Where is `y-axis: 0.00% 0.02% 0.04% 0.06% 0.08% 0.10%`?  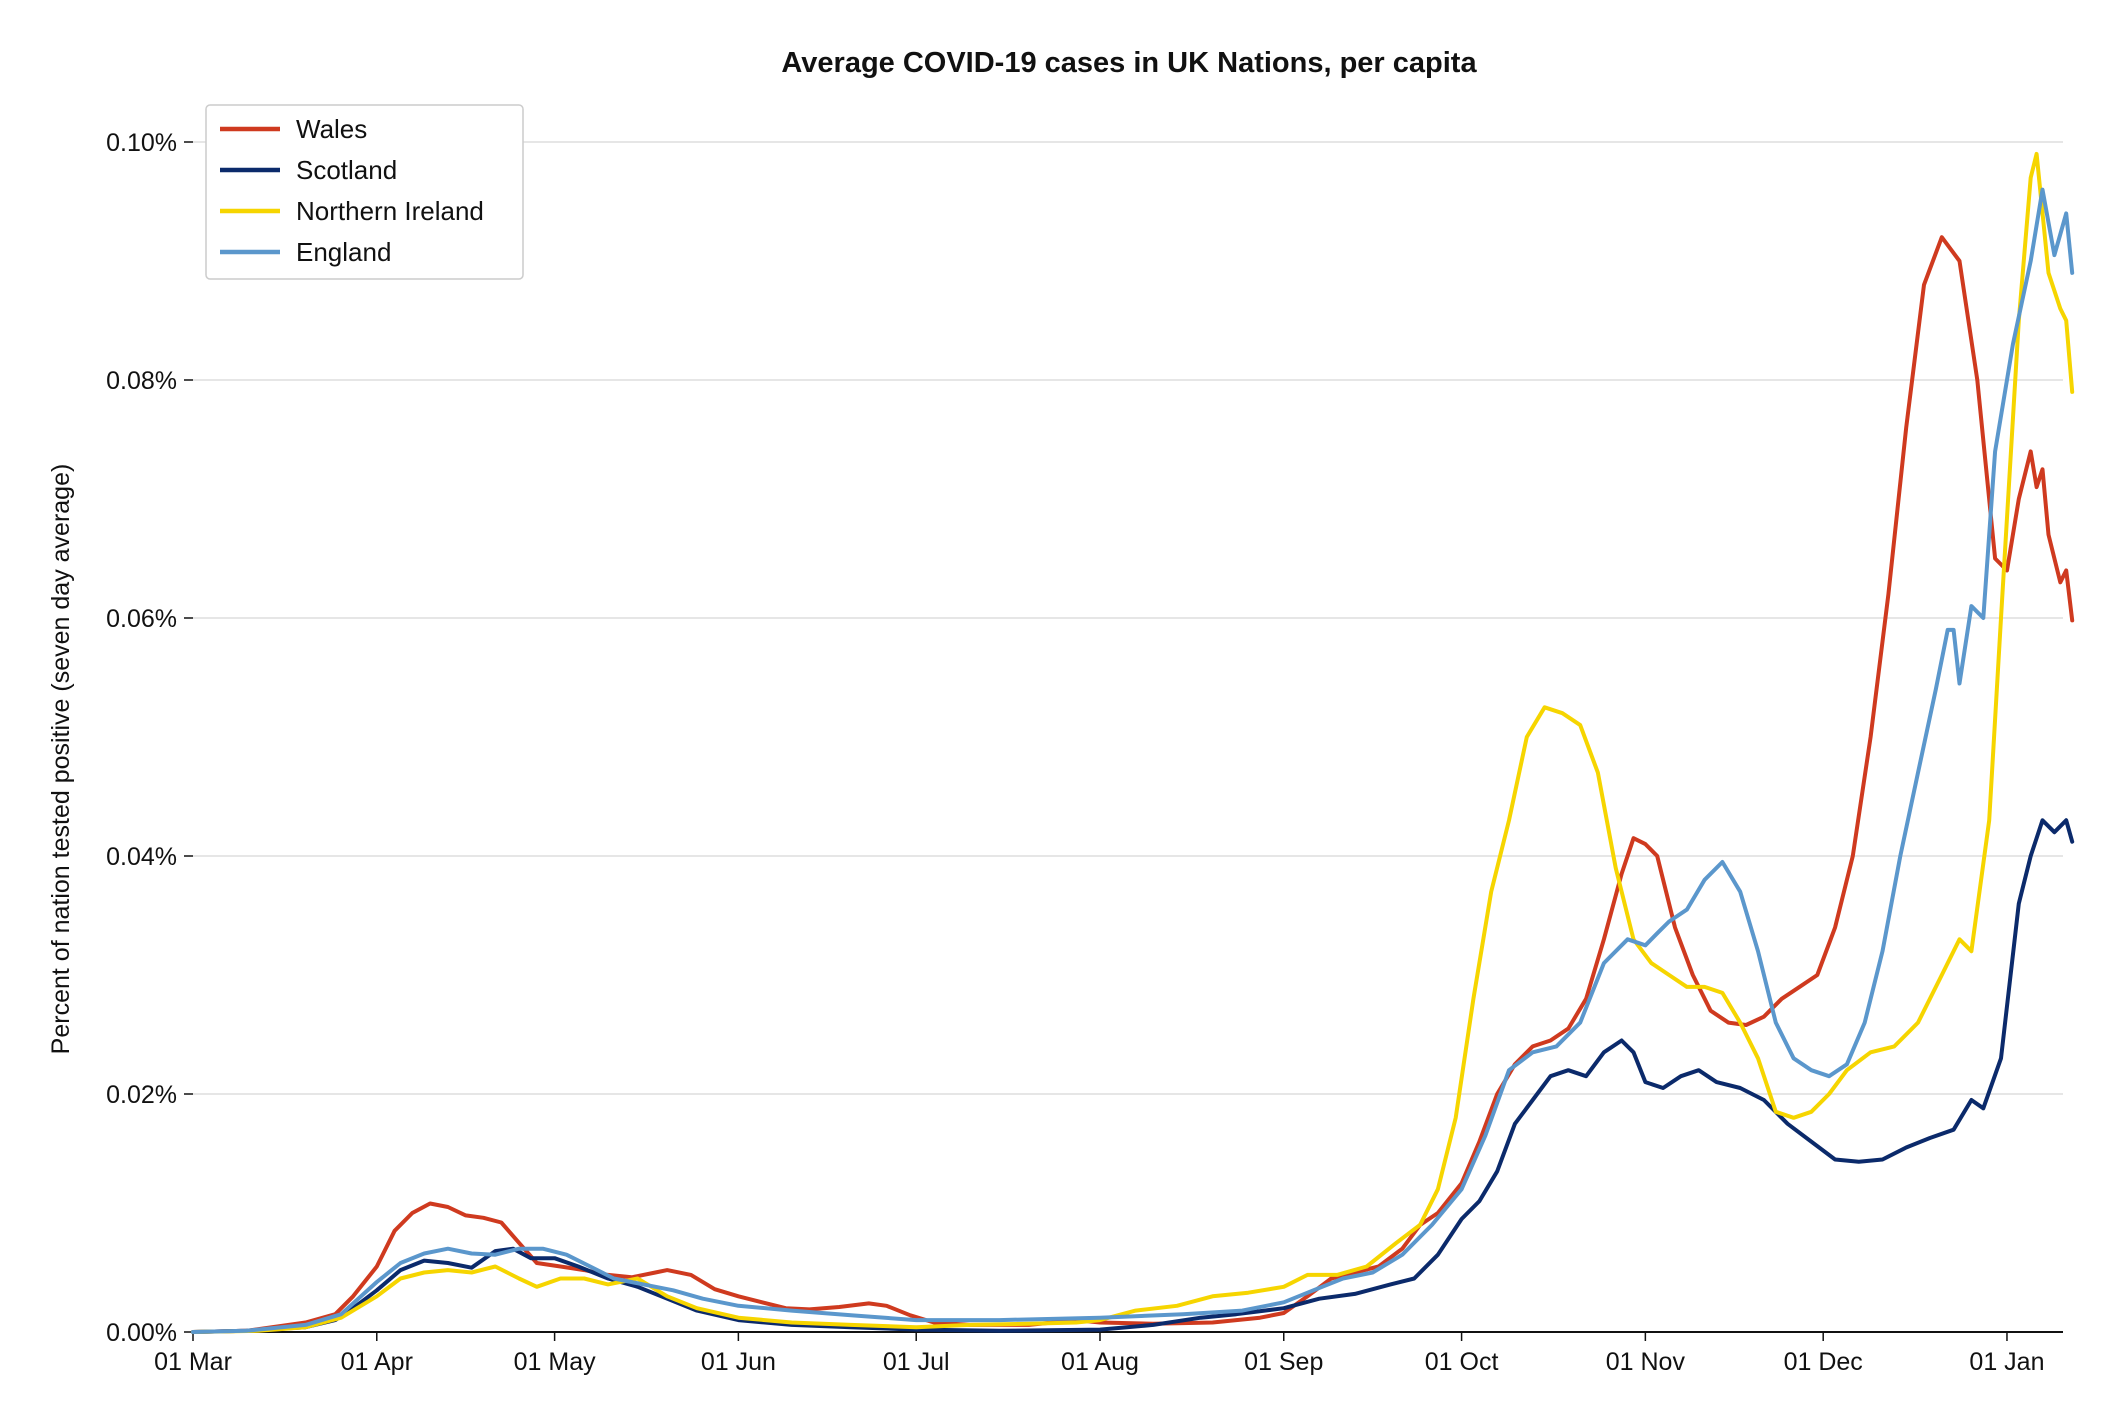
y-axis: 0.00% 0.02% 0.04% 0.06% 0.08% 0.10% is located at coordinates (149, 738).